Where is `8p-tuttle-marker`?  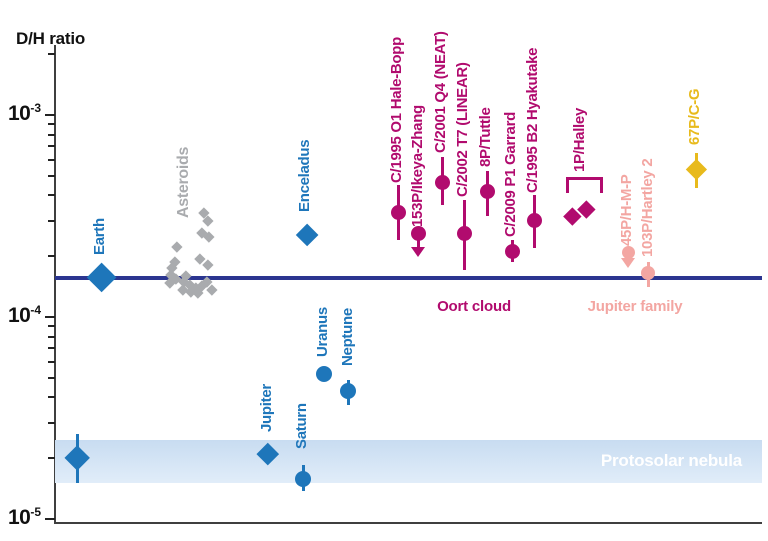
8p-tuttle-marker is located at coordinates (487, 191).